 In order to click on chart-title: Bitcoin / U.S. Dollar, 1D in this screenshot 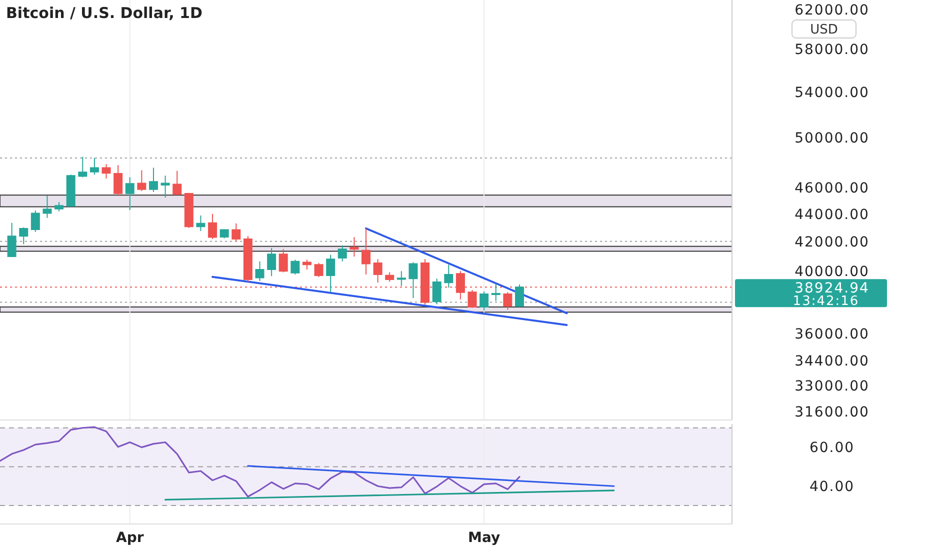, I will do `click(104, 13)`.